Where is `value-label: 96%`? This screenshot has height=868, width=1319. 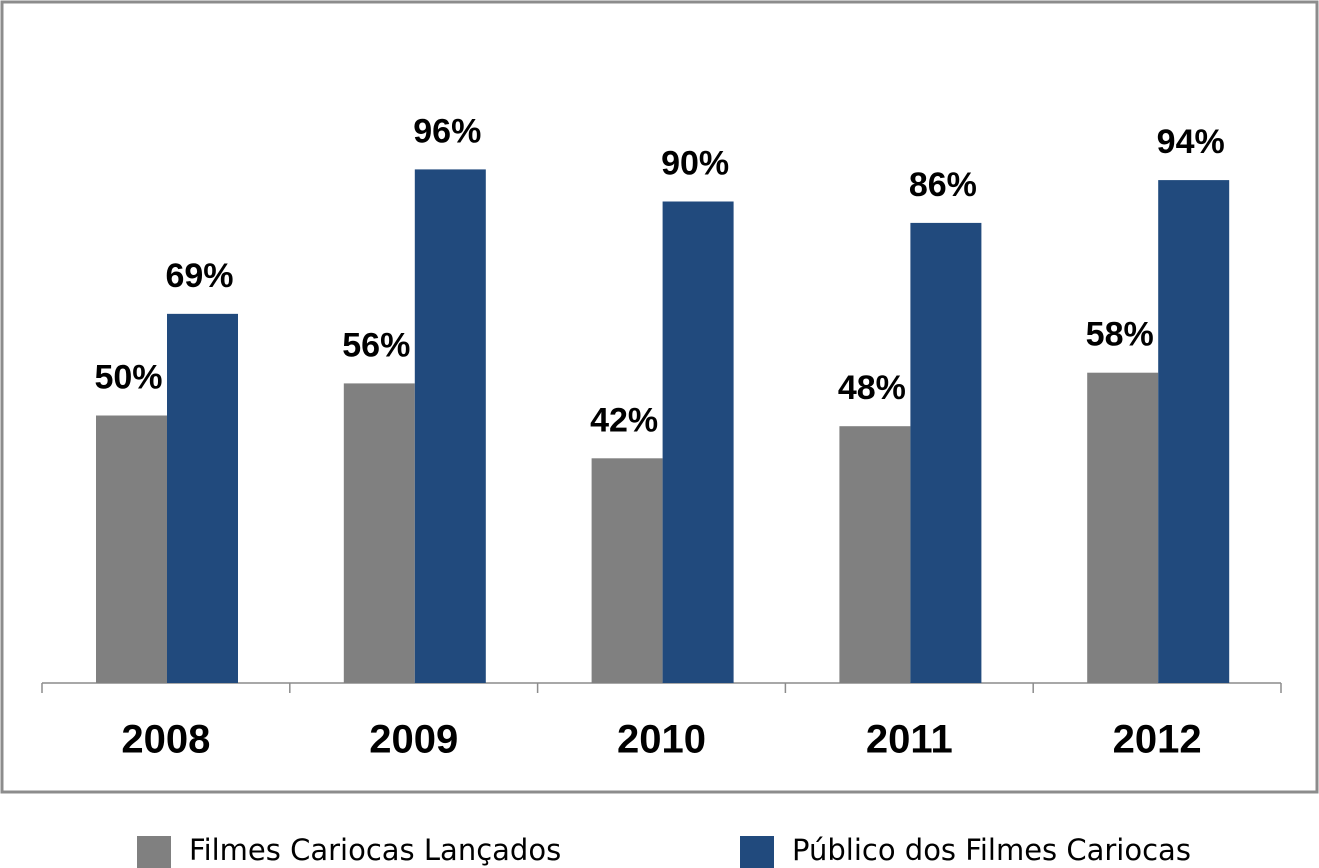 value-label: 96% is located at coordinates (447, 131).